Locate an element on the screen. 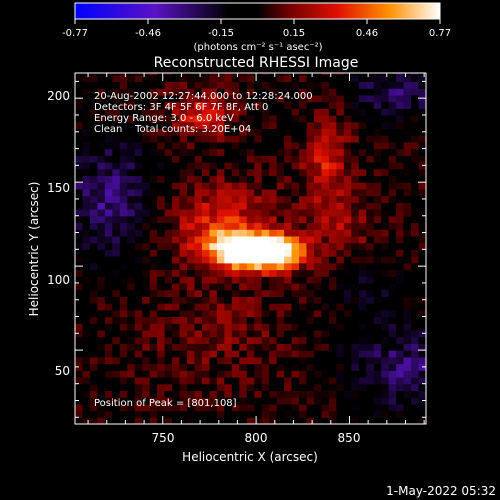 The height and width of the screenshot is (500, 500). y-tick-label: 100 is located at coordinates (58, 280).